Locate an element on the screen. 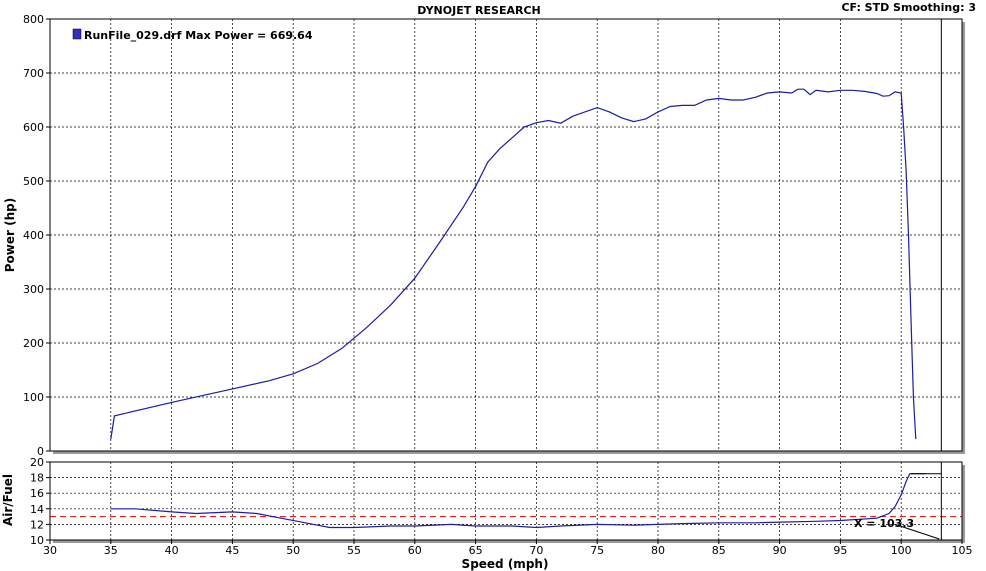 This screenshot has height=571, width=986. cursor-leader is located at coordinates (917, 531).